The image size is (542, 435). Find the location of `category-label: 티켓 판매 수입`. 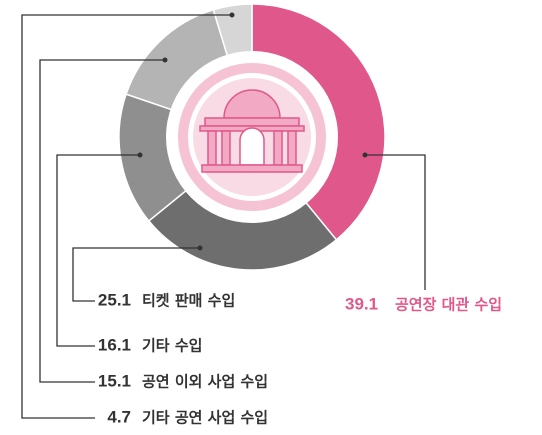

category-label: 티켓 판매 수입 is located at coordinates (188, 301).